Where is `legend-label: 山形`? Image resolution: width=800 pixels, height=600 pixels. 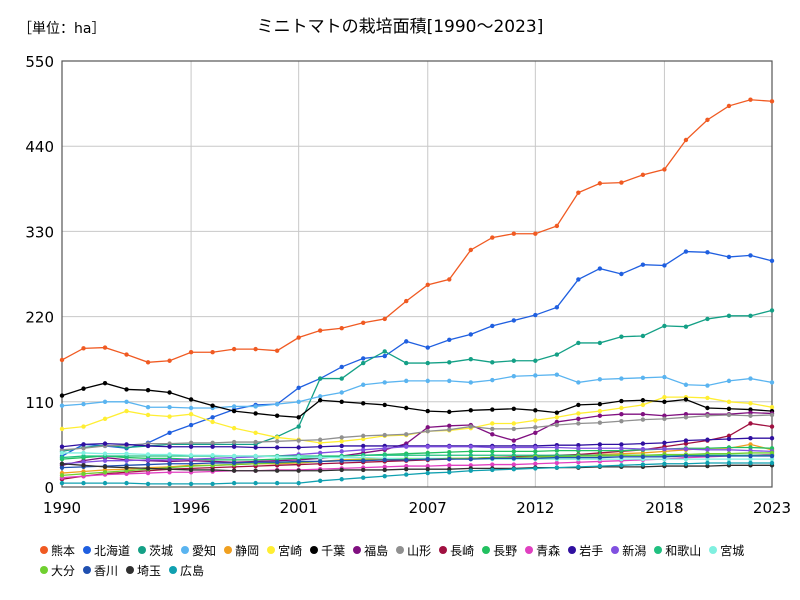
legend-label: 山形 is located at coordinates (419, 550).